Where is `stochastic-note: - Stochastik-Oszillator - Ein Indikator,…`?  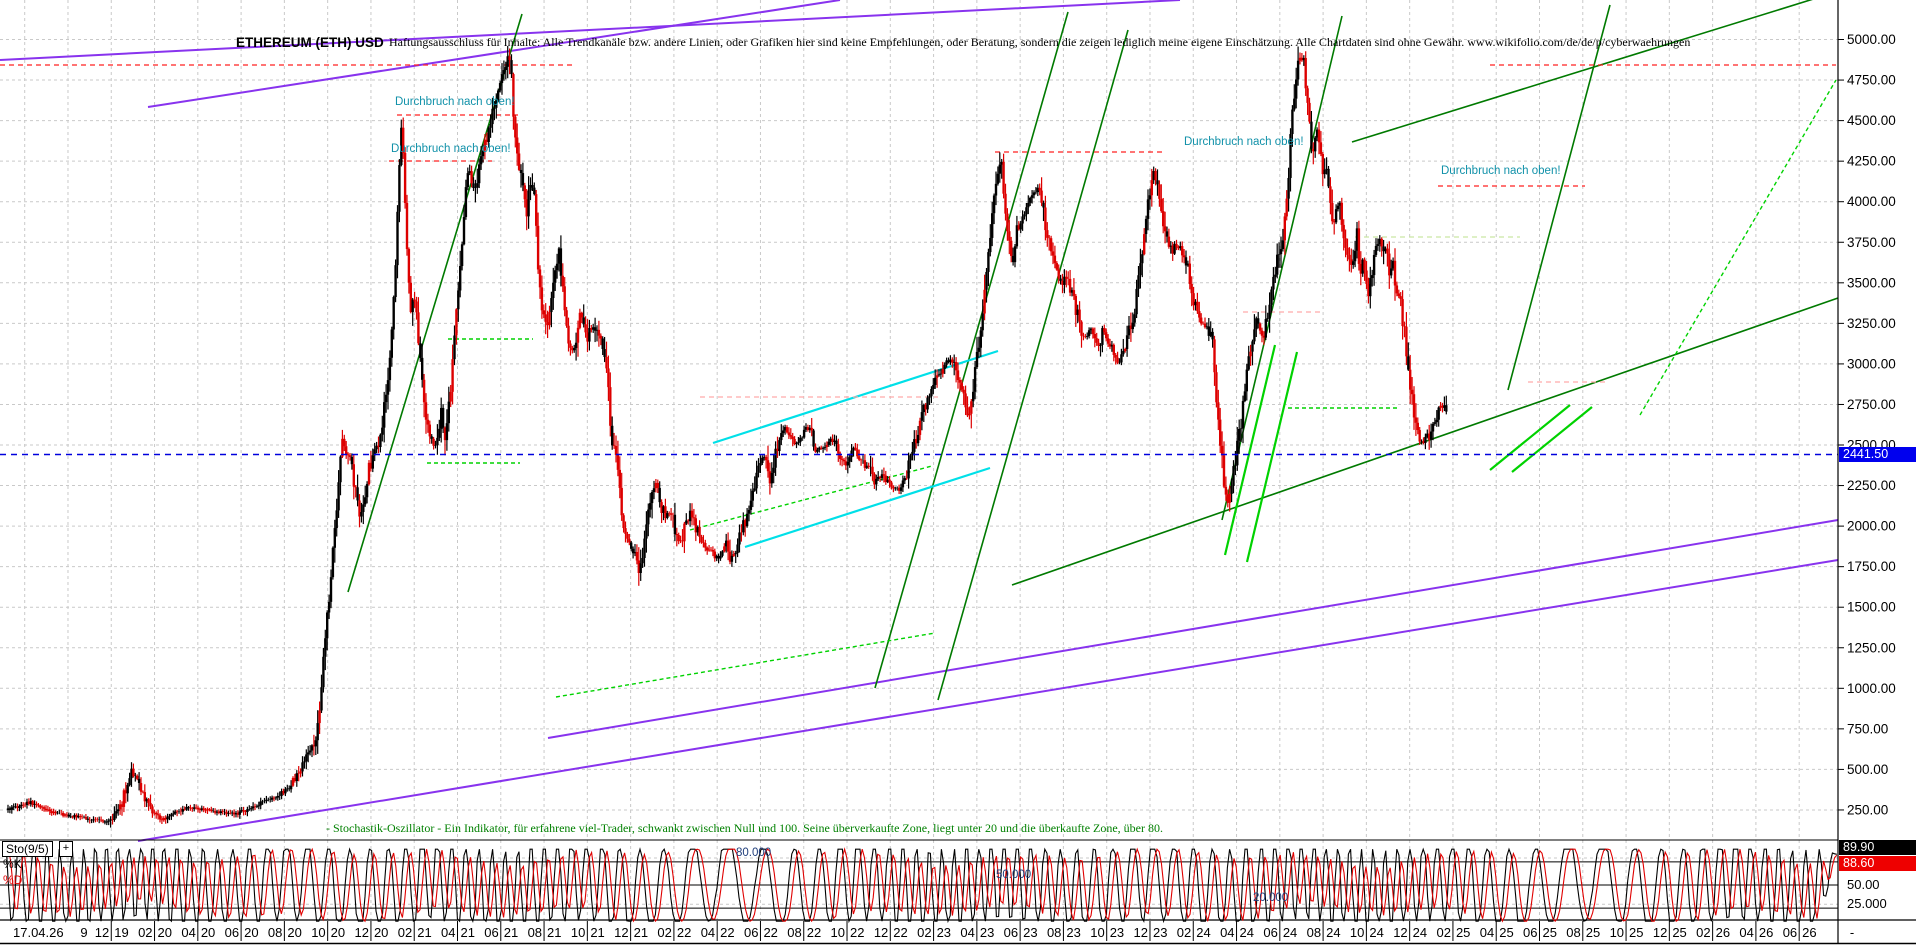 stochastic-note: - Stochastik-Oszillator - Ein Indikator,… is located at coordinates (744, 828).